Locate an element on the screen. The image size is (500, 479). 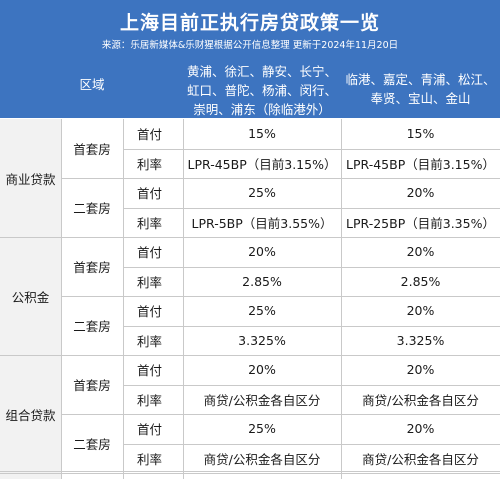
column-header is located at coordinates (250, 88).